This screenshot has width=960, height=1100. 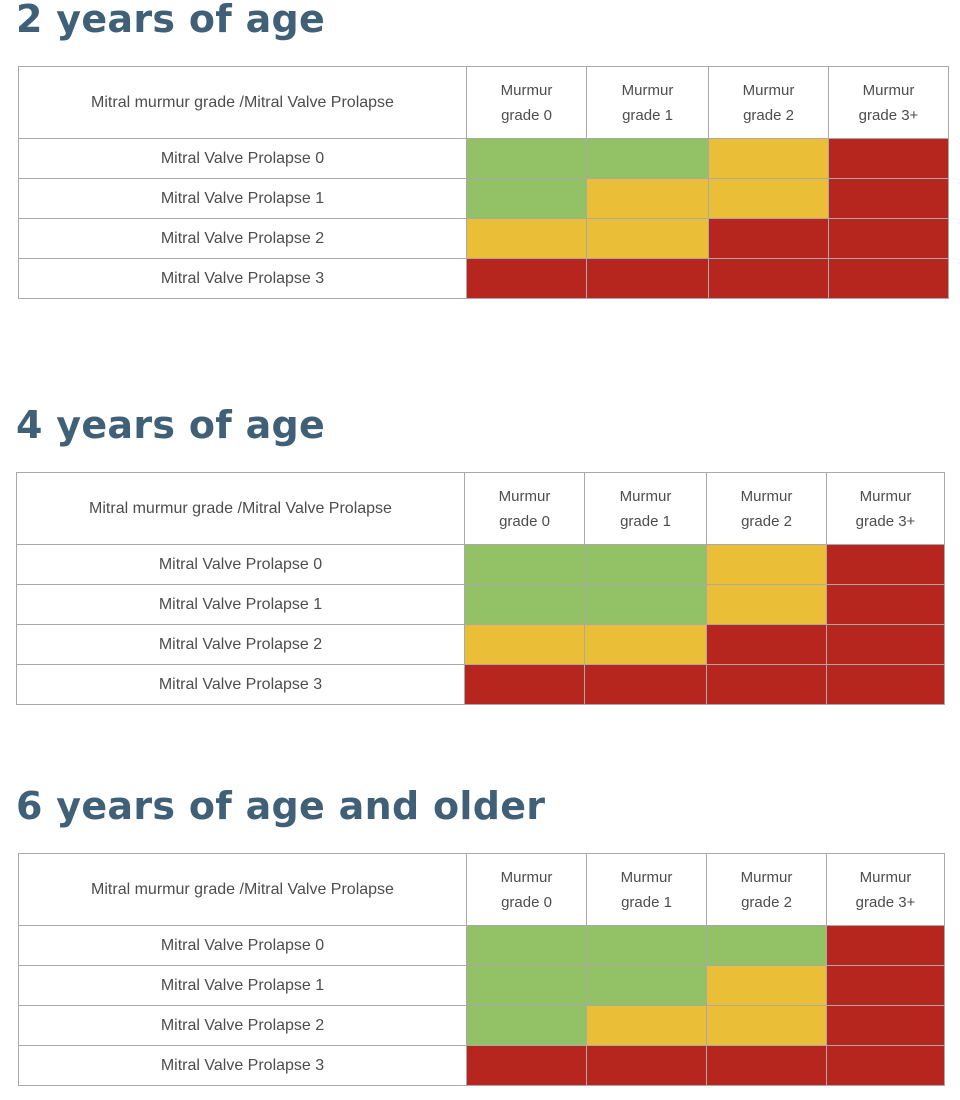 What do you see at coordinates (171, 20) in the screenshot?
I see `section-title: 2 years of age` at bounding box center [171, 20].